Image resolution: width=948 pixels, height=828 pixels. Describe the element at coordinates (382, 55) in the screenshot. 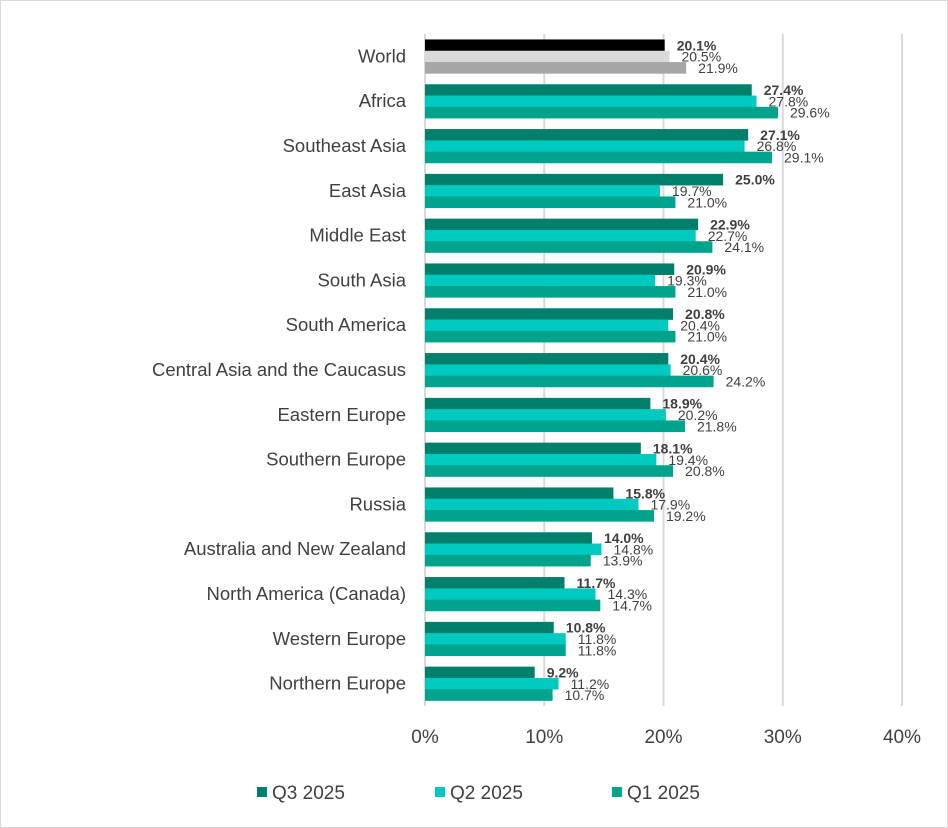

I see `category-label: World` at that location.